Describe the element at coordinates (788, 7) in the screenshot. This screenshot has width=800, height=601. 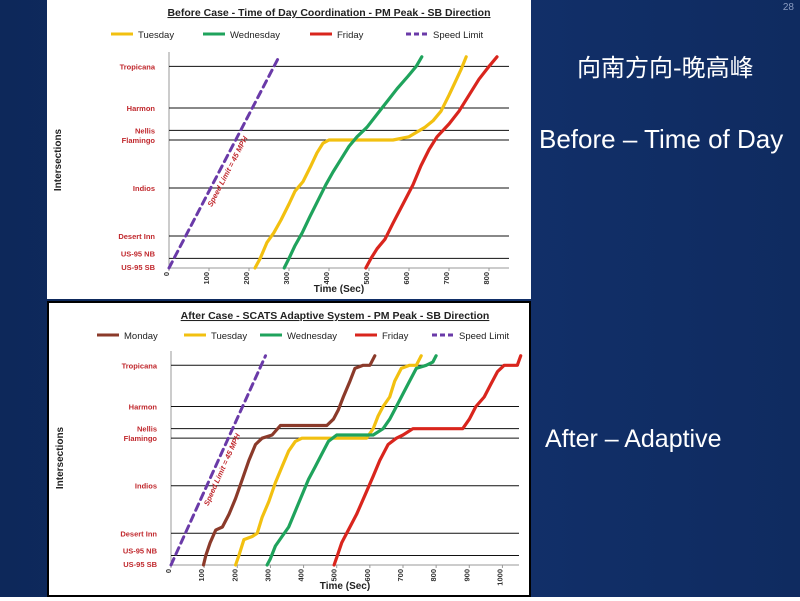
I see `page-number: 28` at that location.